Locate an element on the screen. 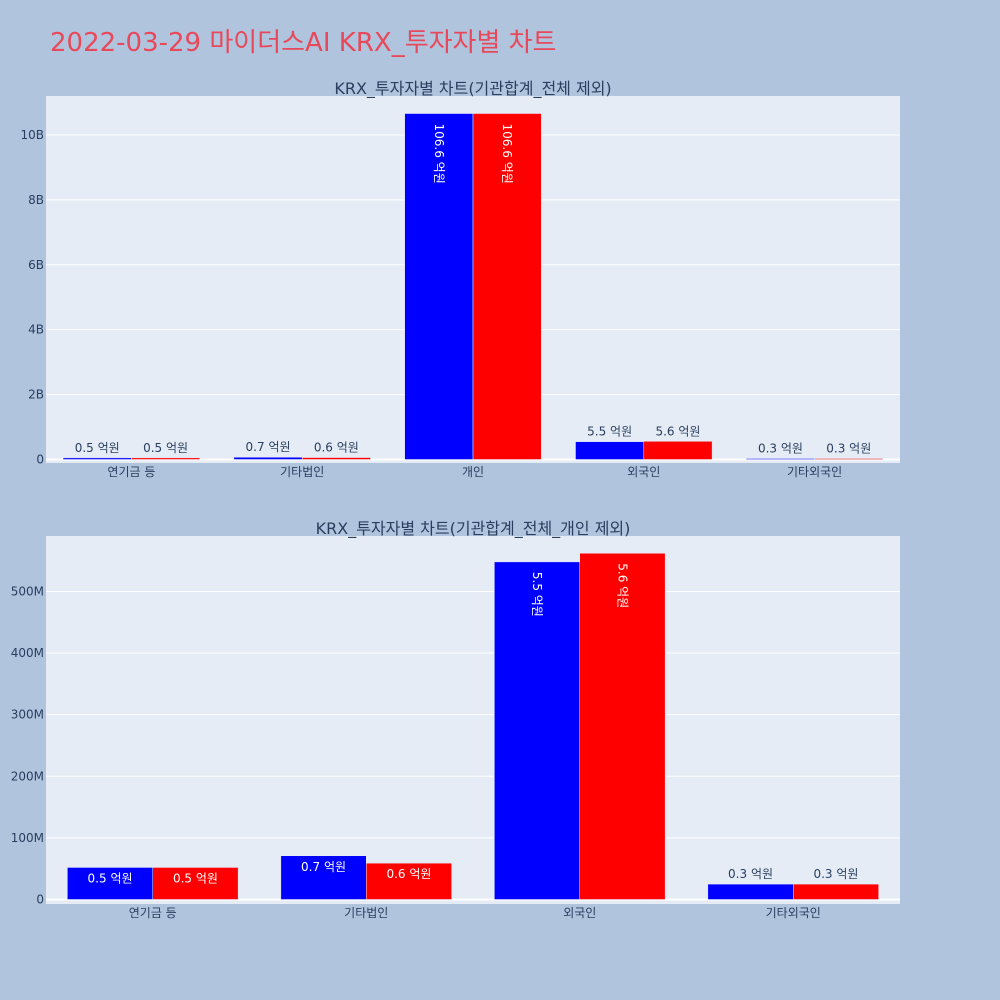 Image resolution: width=1000 pixels, height=1000 pixels. chart1-x-tick-label: 연기금 등 is located at coordinates (131, 472).